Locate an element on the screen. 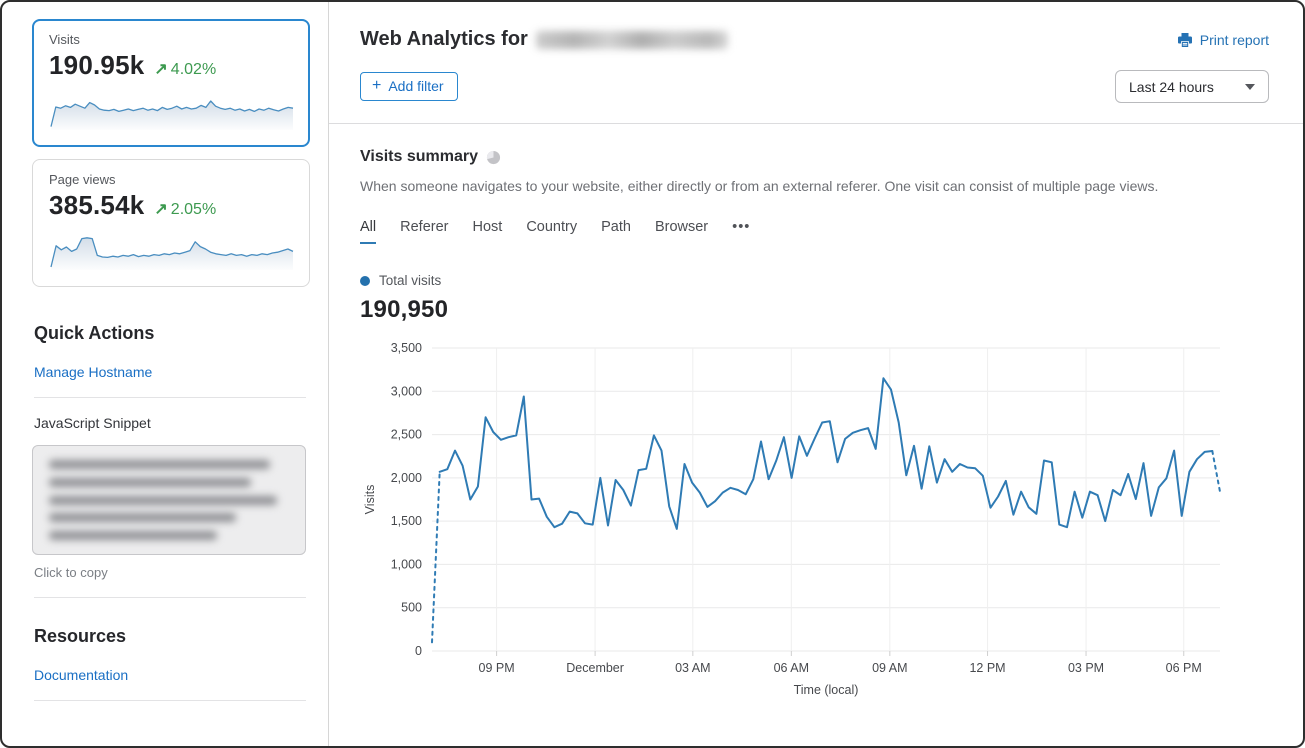  visits-sparkline is located at coordinates (172, 115).